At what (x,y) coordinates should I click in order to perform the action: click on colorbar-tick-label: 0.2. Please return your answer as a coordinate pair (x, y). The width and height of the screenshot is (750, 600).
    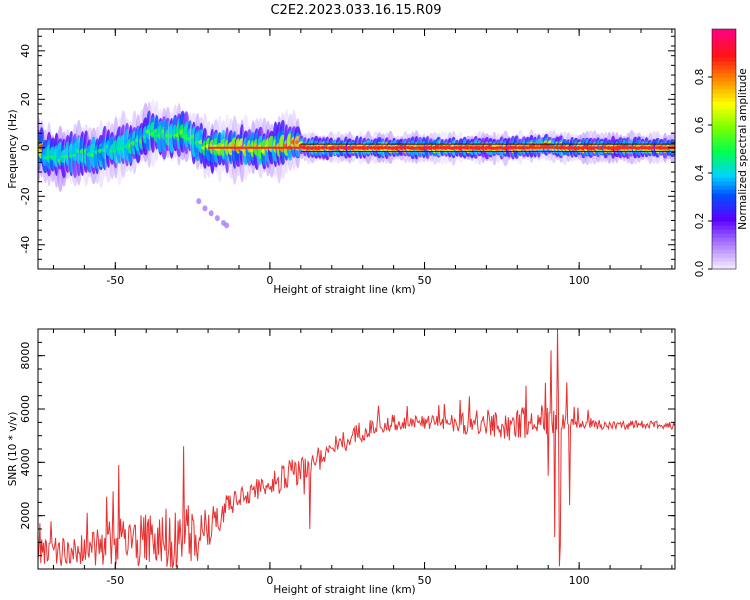
    Looking at the image, I should click on (700, 221).